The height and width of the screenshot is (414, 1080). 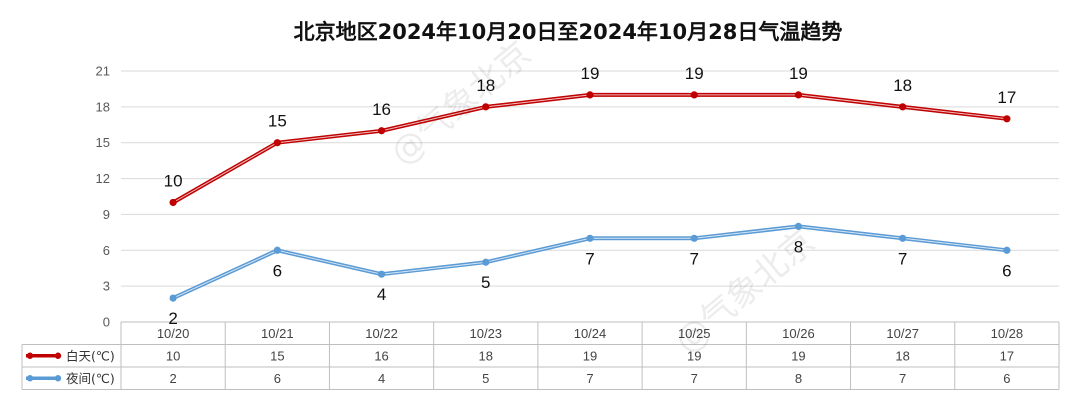 What do you see at coordinates (590, 333) in the screenshot?
I see `x-tick-label: 10/24` at bounding box center [590, 333].